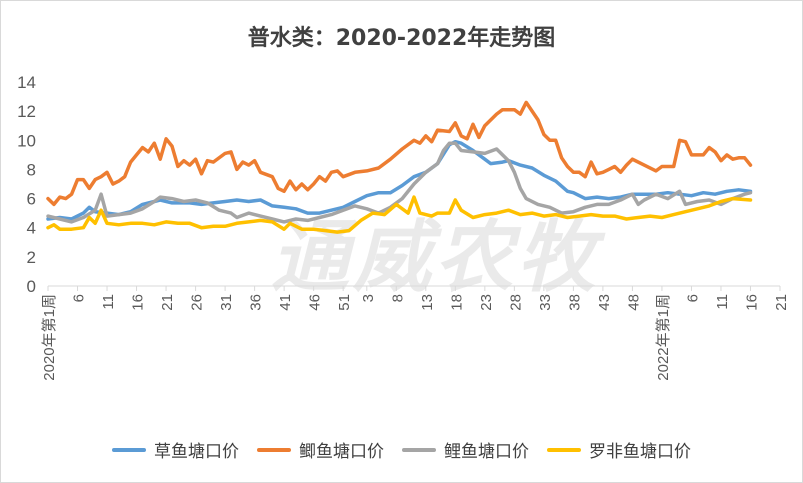 The height and width of the screenshot is (483, 803). I want to click on legend-label: 鲫鱼塘口价, so click(341, 452).